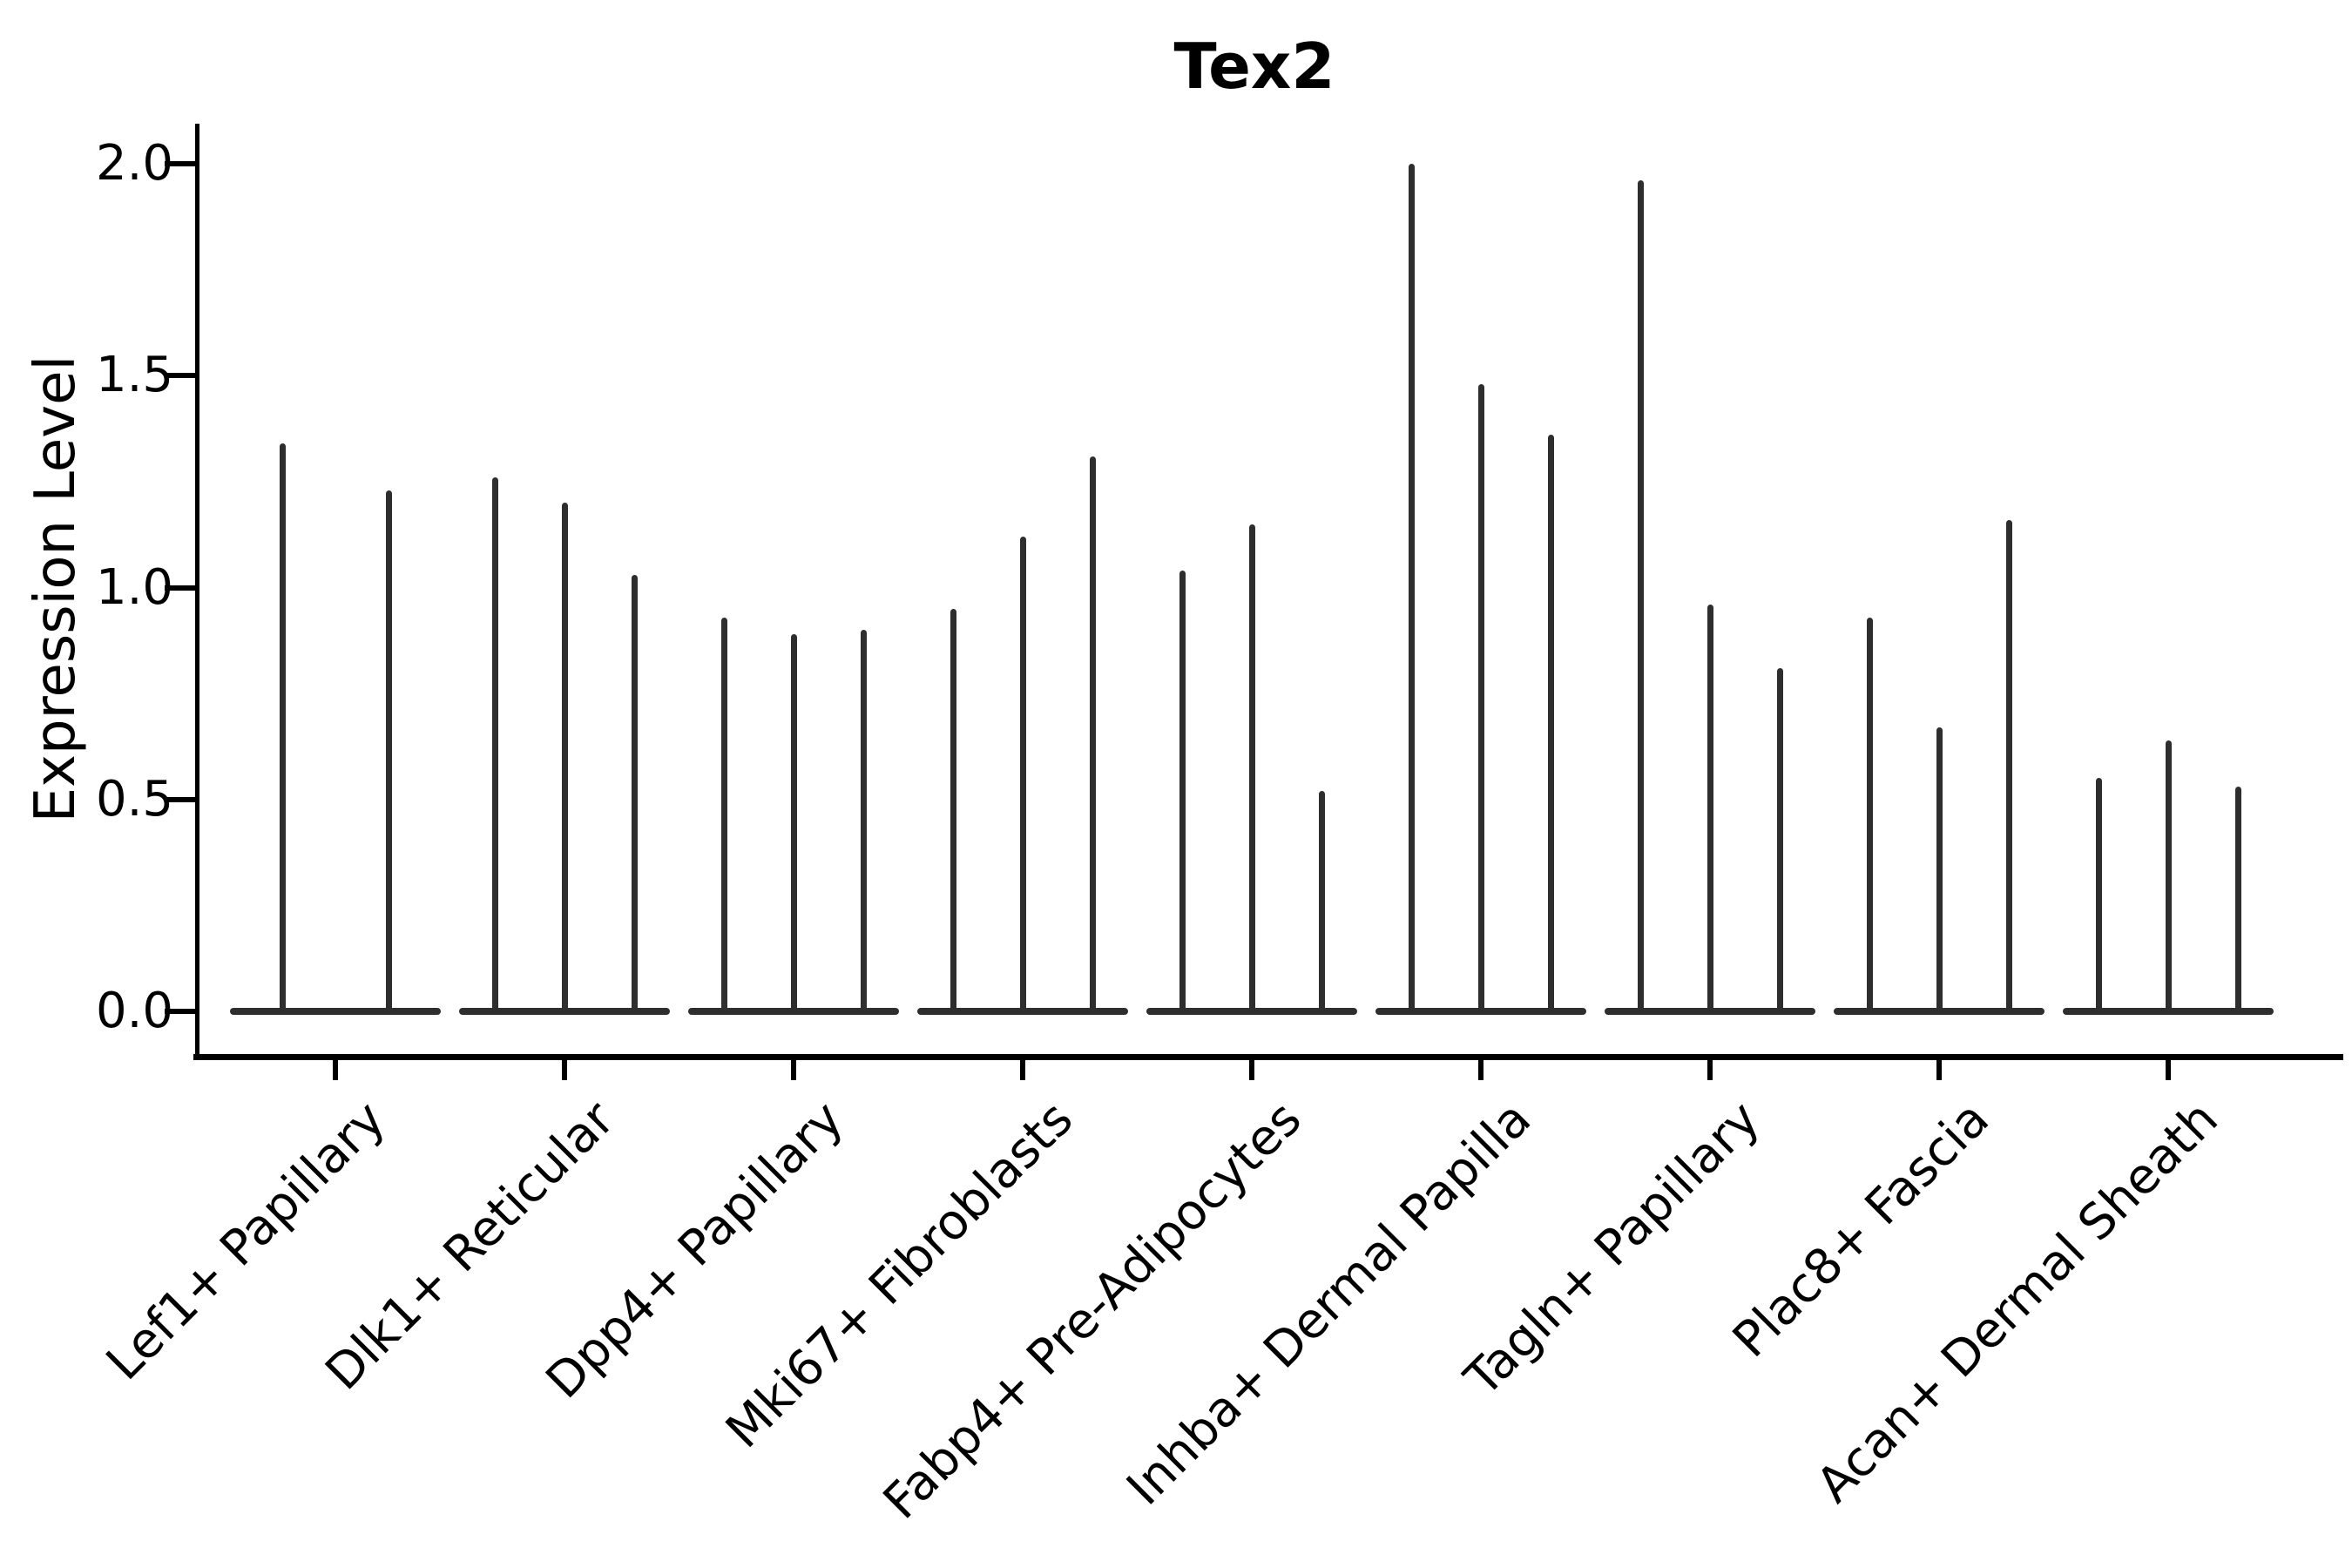  What do you see at coordinates (134, 799) in the screenshot?
I see `y-tick-label: 0.5` at bounding box center [134, 799].